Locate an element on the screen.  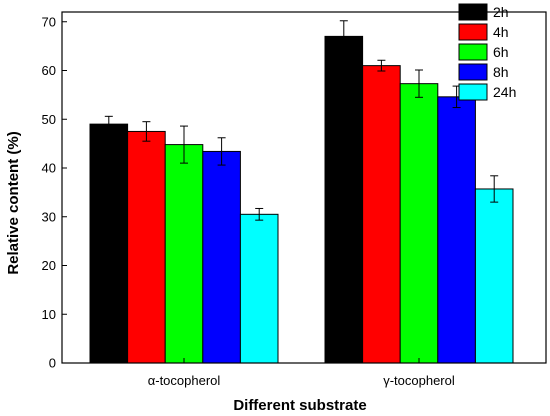
x-axis-title: Different substrate is located at coordinates (299, 405).